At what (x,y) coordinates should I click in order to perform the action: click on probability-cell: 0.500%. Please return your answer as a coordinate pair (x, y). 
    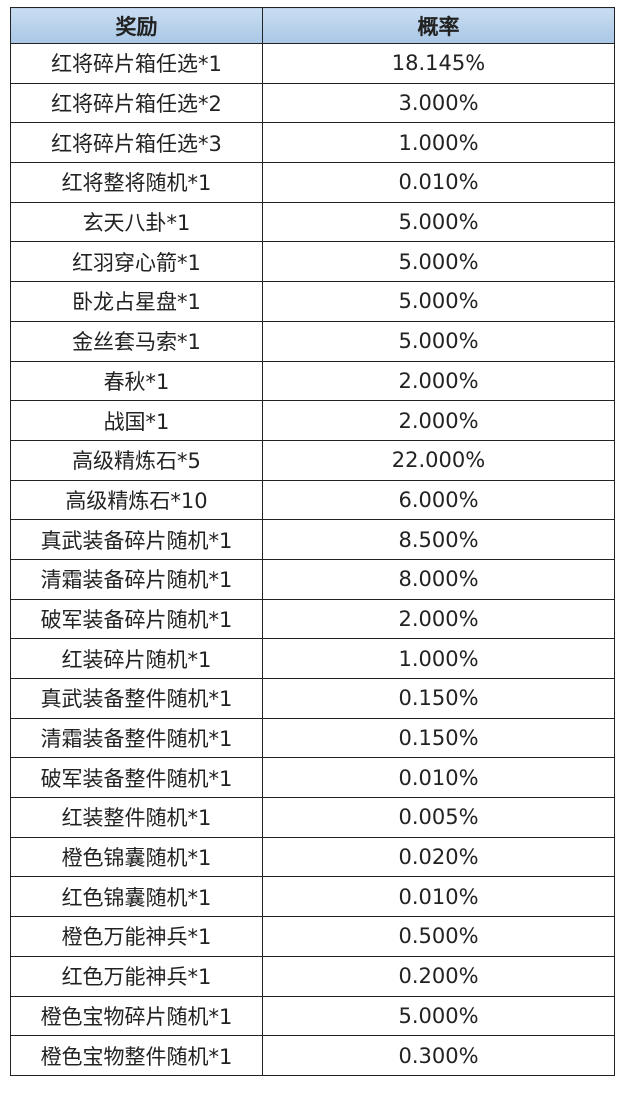
    Looking at the image, I should click on (438, 936).